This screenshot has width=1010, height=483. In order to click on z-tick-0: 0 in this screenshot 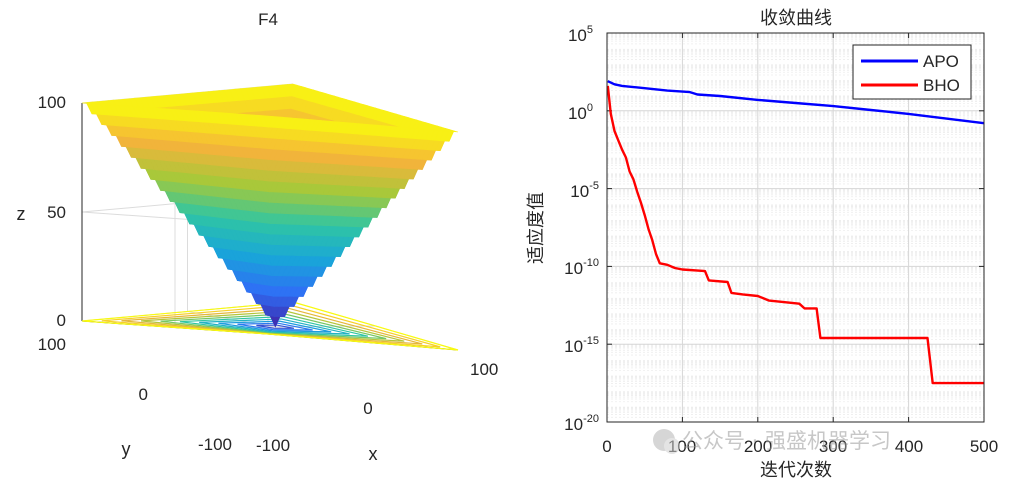, I will do `click(61, 320)`.